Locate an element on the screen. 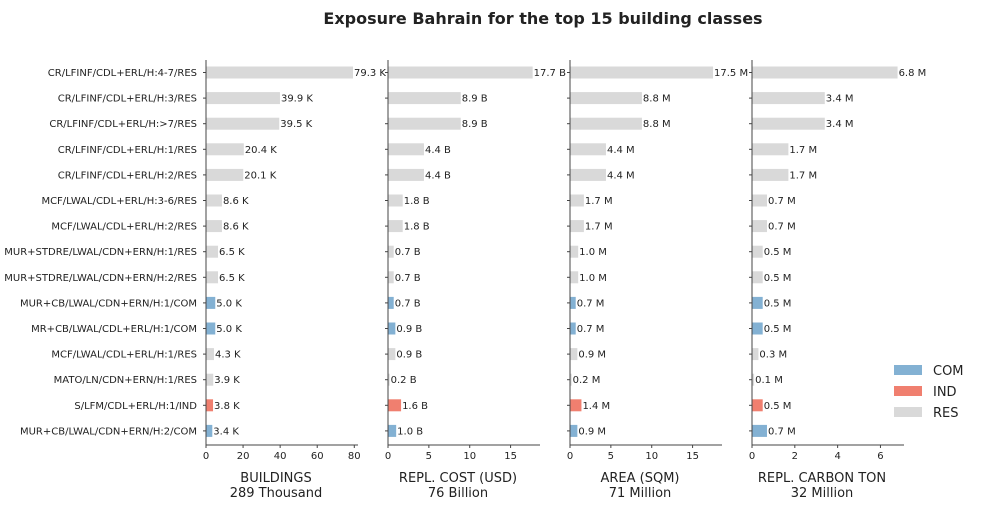  data-label: 4.3 K is located at coordinates (228, 355).